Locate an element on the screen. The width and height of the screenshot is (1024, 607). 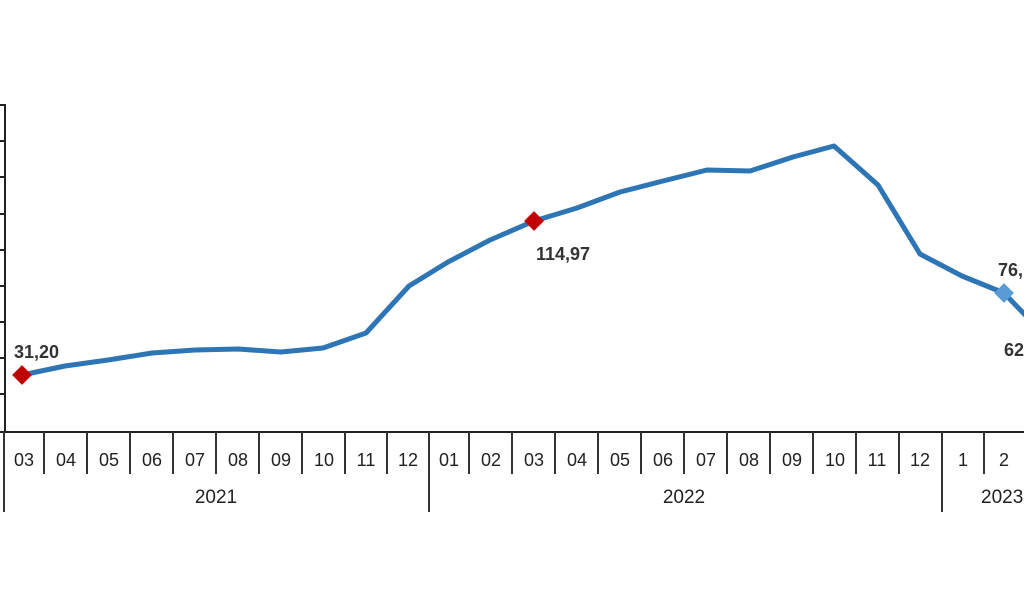
year-label-2022: 2022 is located at coordinates (684, 497).